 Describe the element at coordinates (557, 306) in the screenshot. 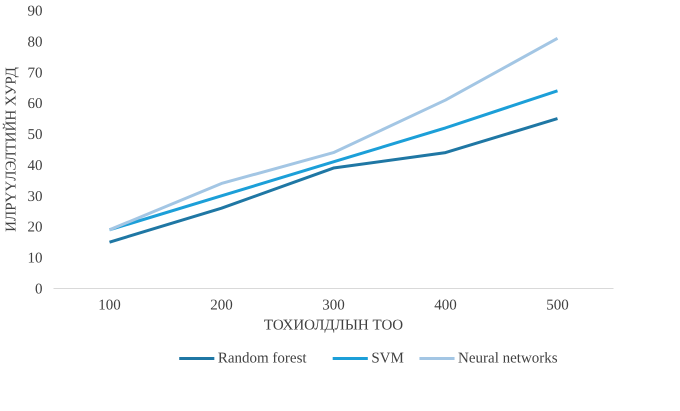

I see `x-tick-label: 500` at that location.